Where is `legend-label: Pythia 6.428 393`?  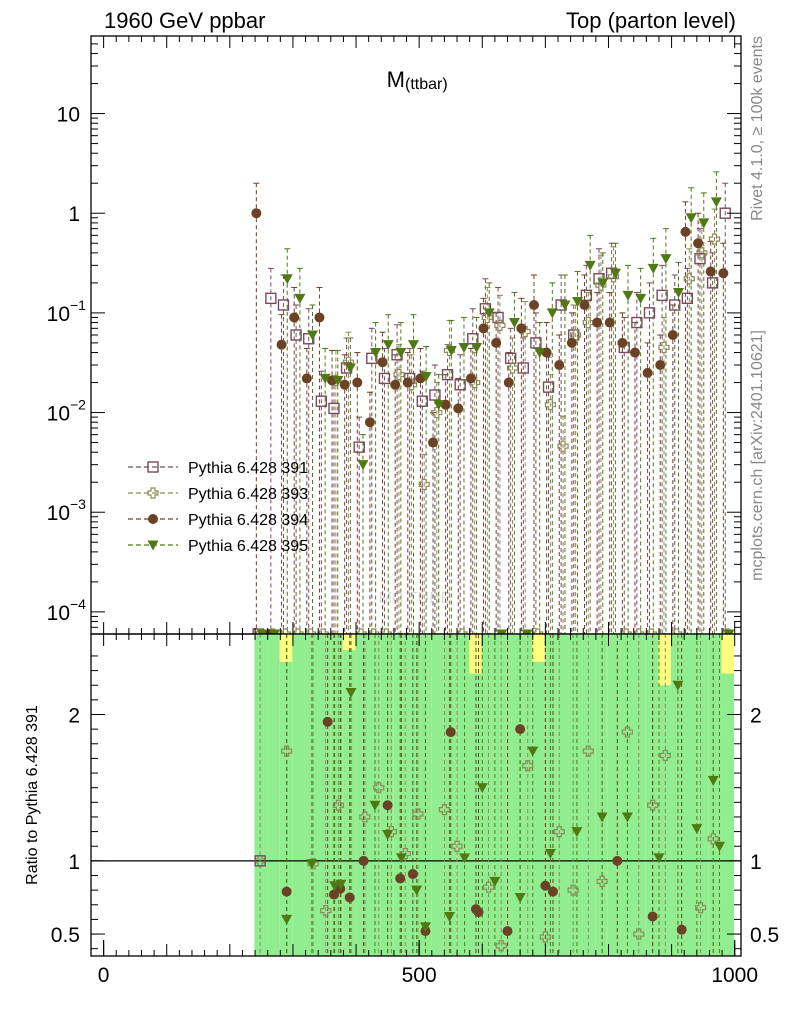 legend-label: Pythia 6.428 393 is located at coordinates (248, 494).